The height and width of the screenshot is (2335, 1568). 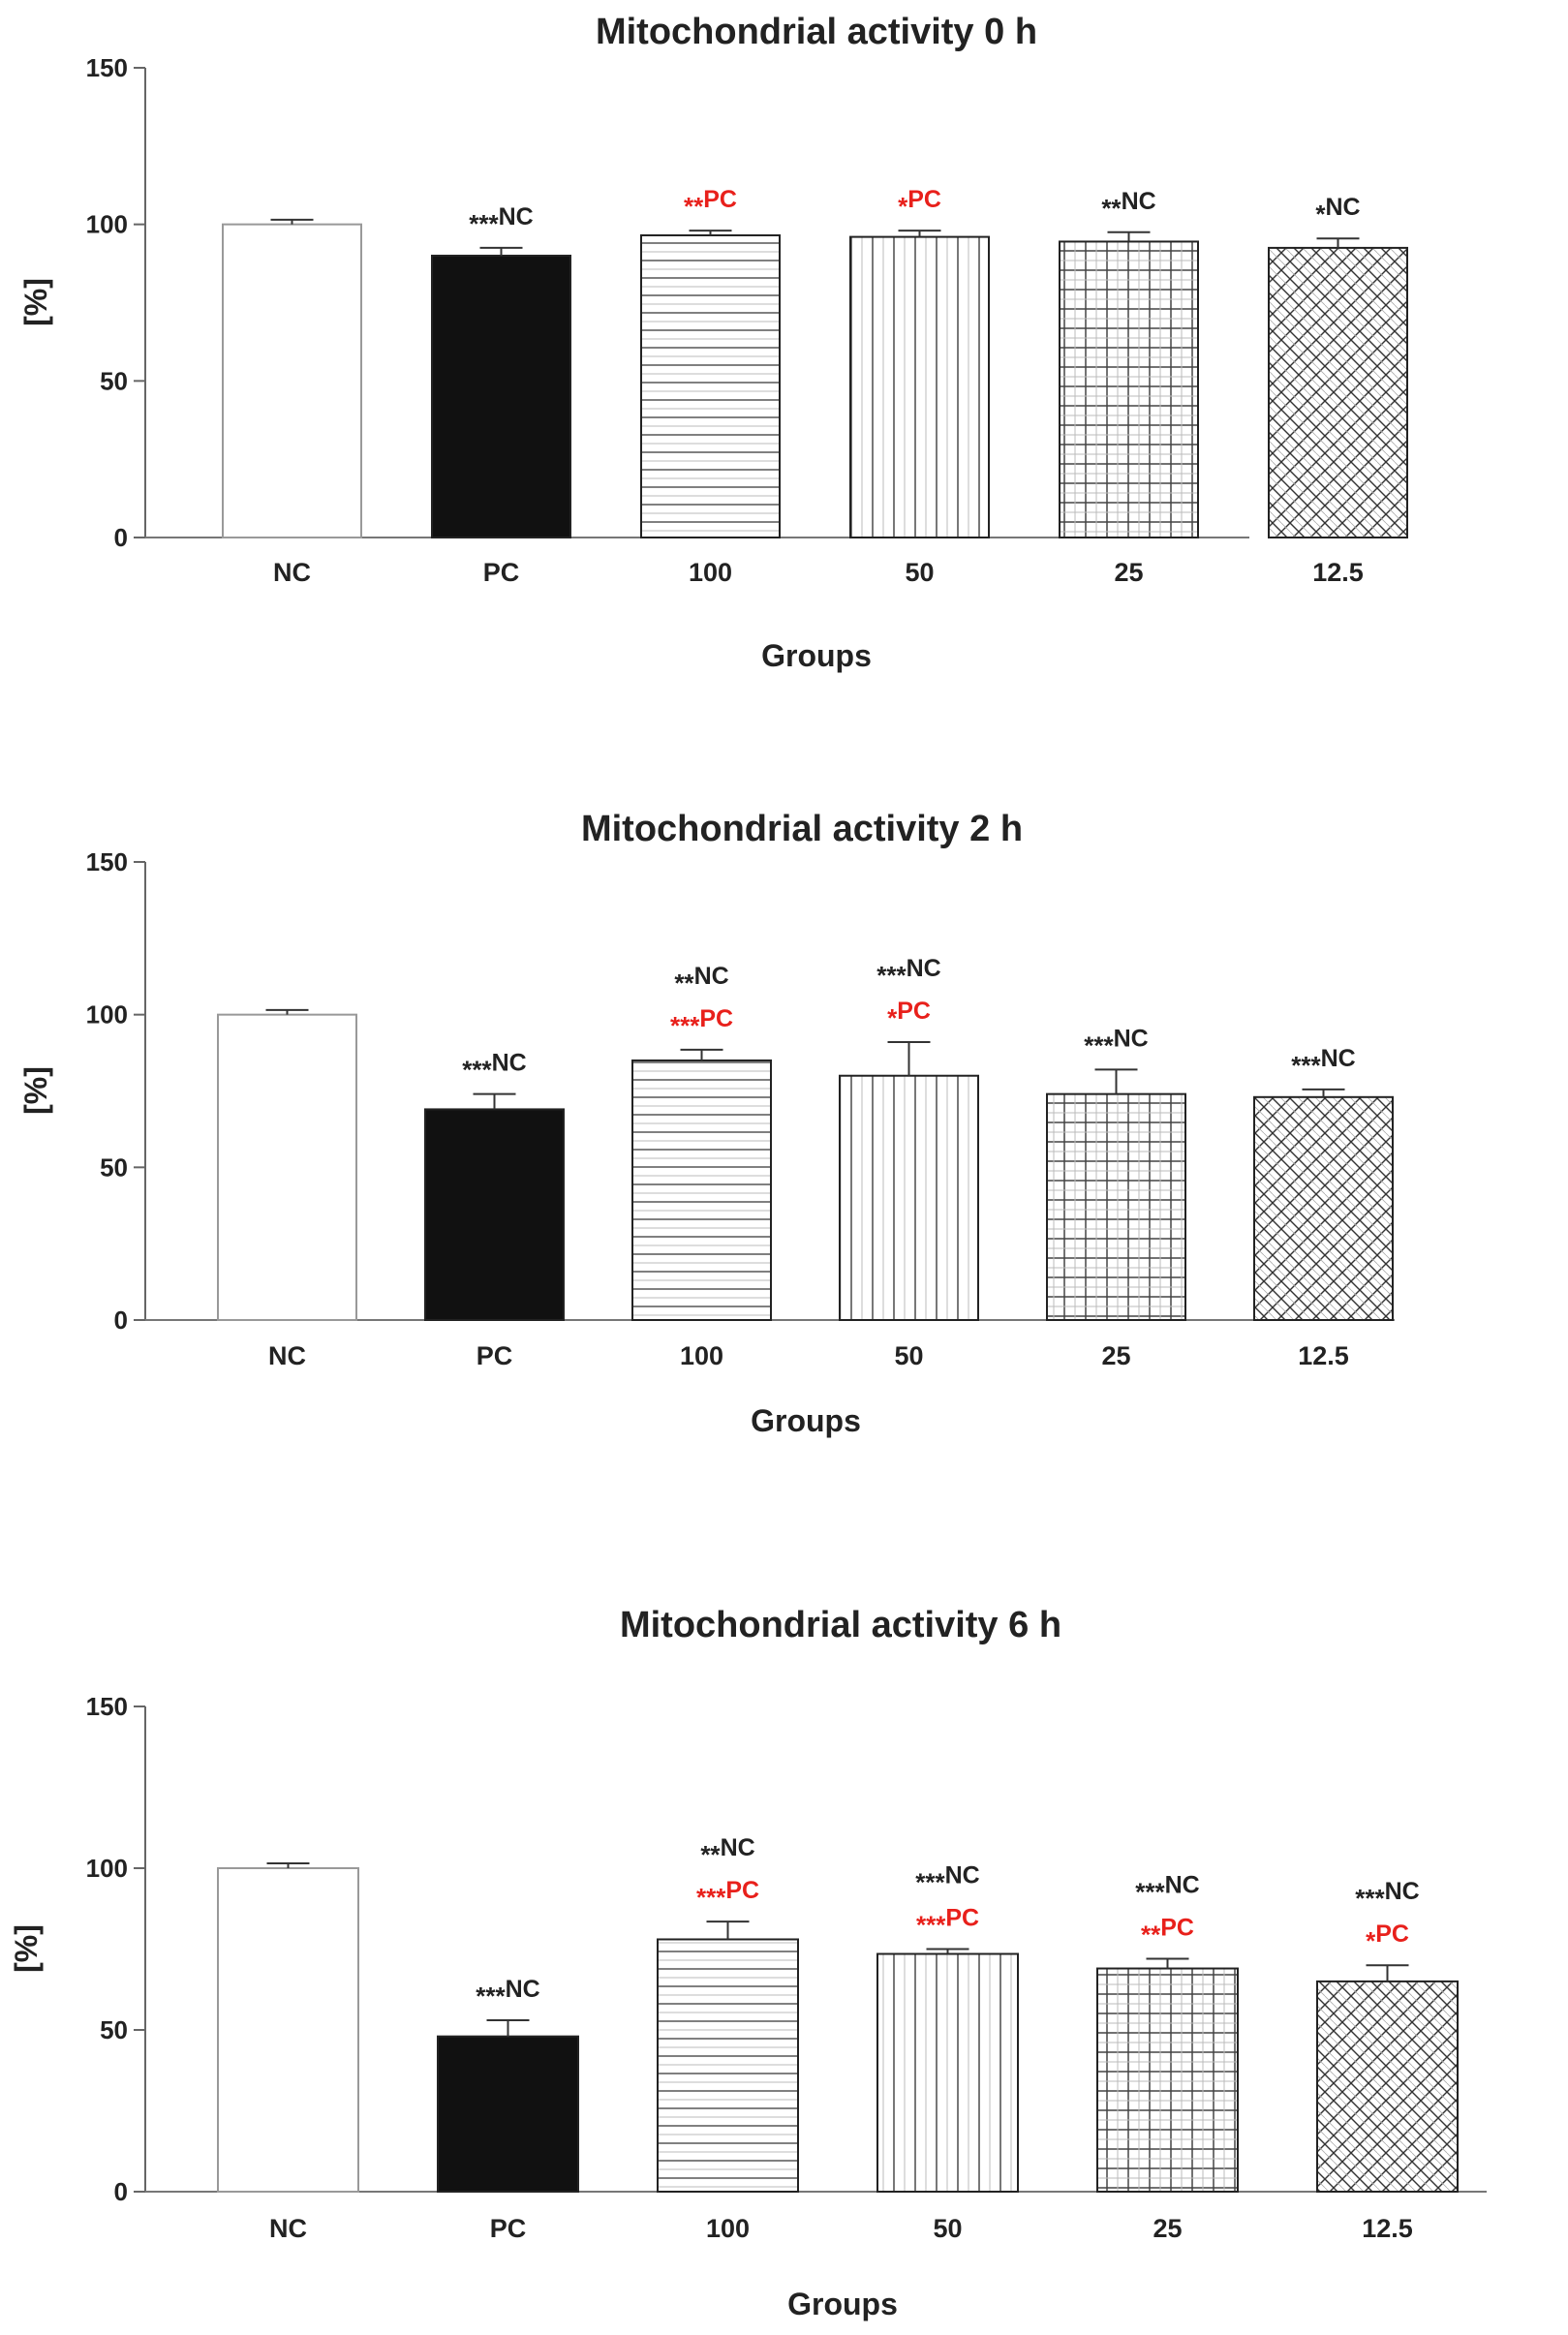 I want to click on x-tick-label: 100, so click(x=701, y=1356).